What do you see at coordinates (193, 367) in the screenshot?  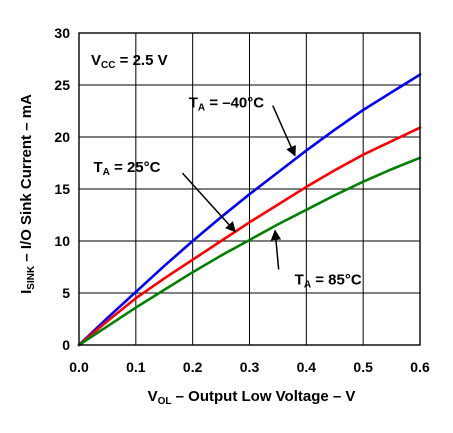 I see `x-tick-label-2: 0.2` at bounding box center [193, 367].